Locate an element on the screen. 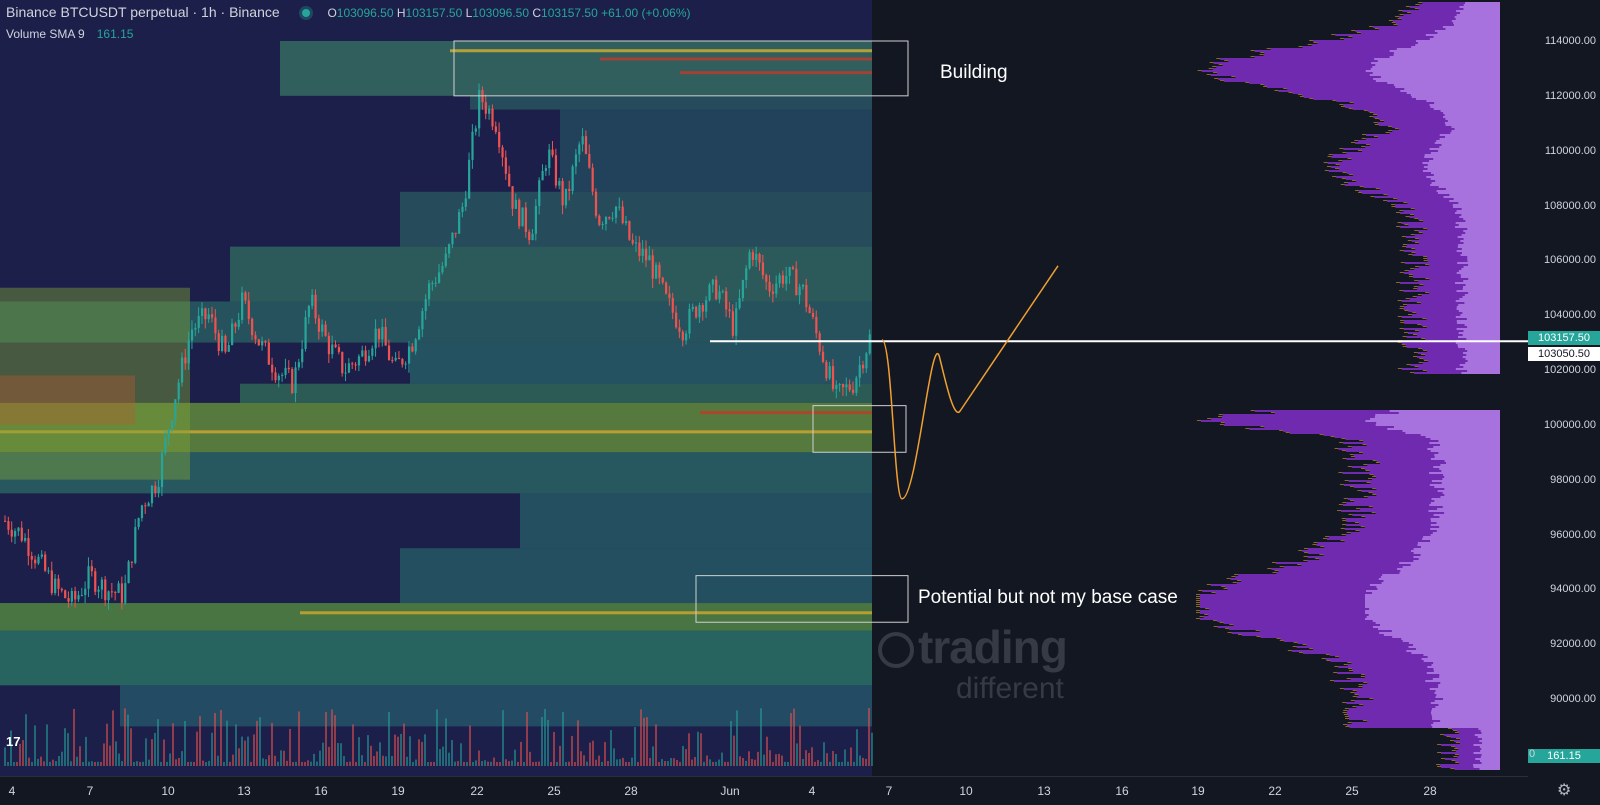 The width and height of the screenshot is (1600, 805). time-tick: 10 is located at coordinates (168, 791).